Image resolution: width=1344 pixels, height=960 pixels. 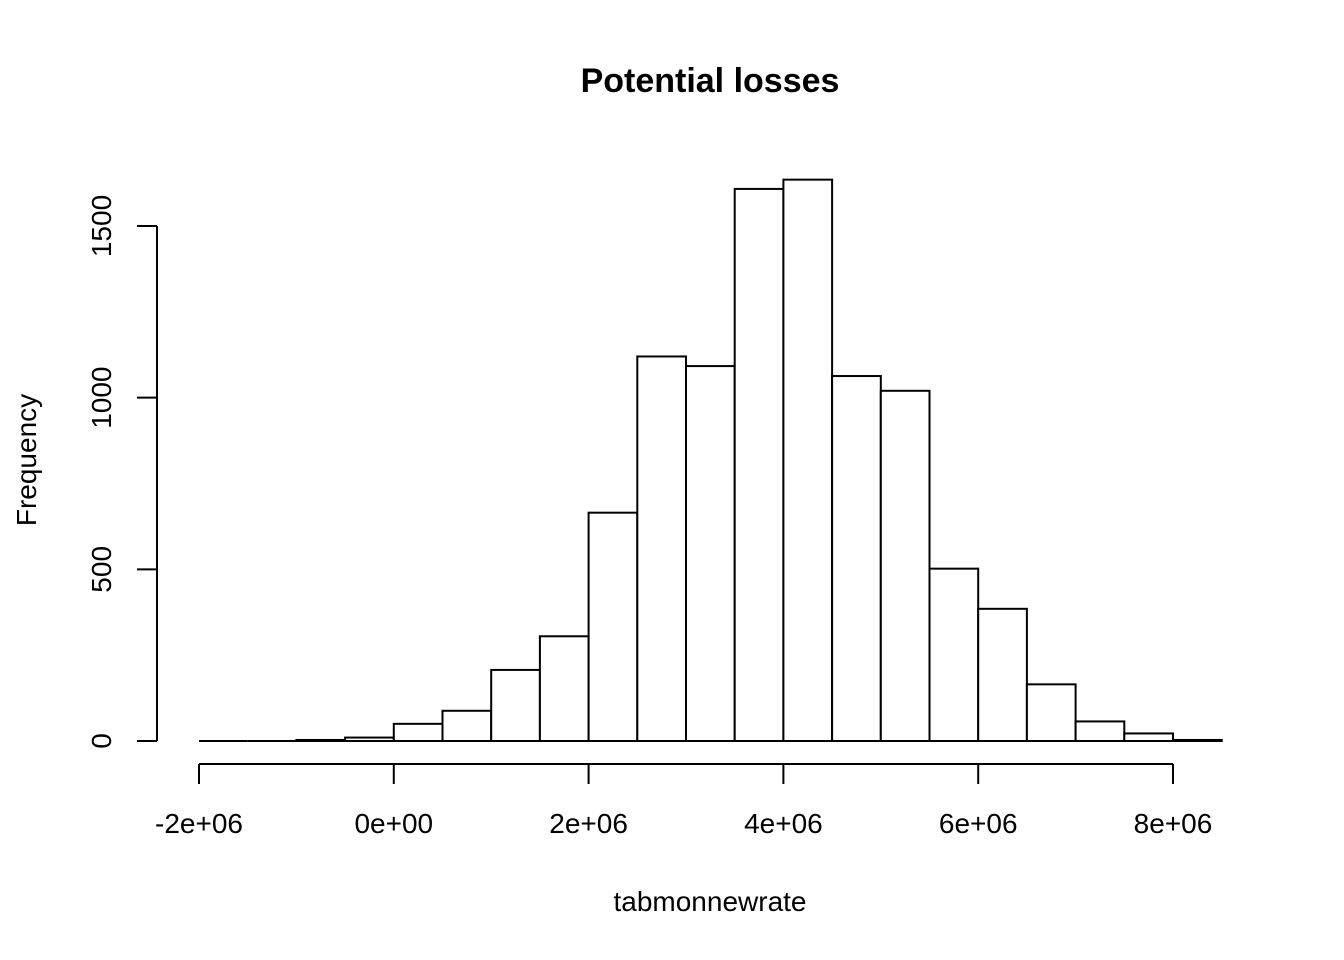 What do you see at coordinates (783, 823) in the screenshot?
I see `x-tick-label: 4e+06` at bounding box center [783, 823].